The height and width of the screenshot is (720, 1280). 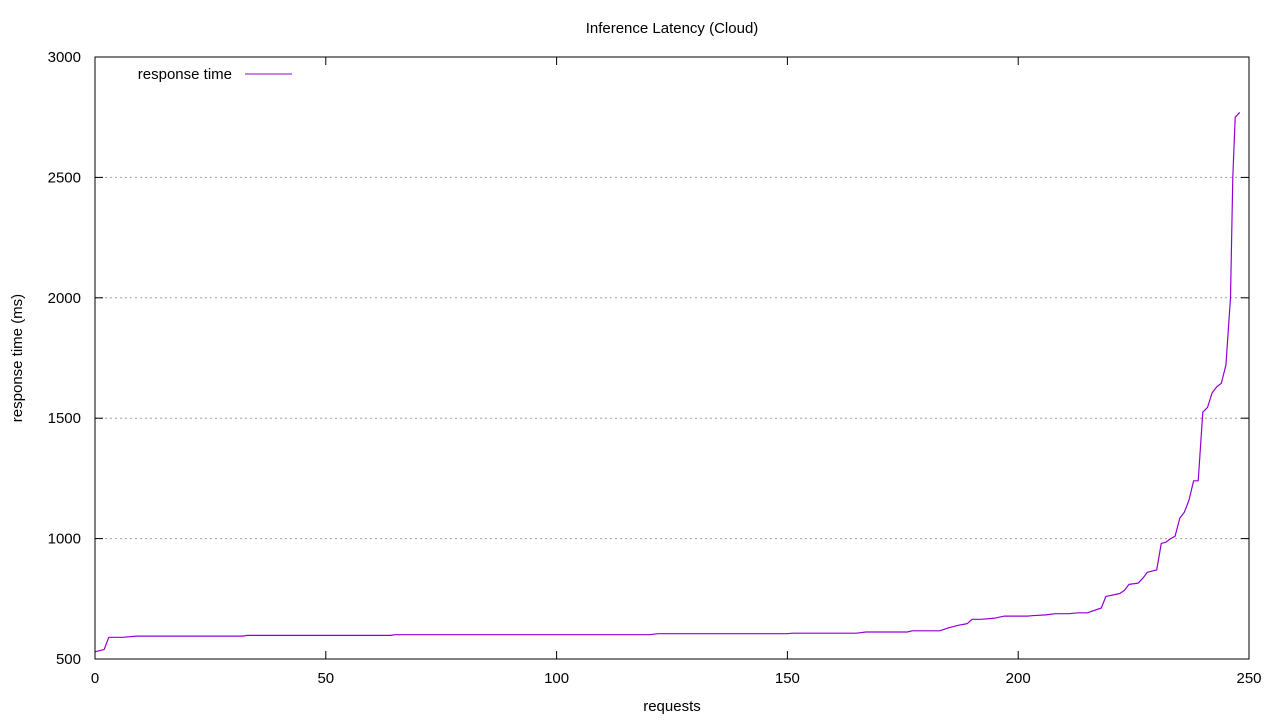 What do you see at coordinates (1018, 678) in the screenshot?
I see `x-tick-label: 200` at bounding box center [1018, 678].